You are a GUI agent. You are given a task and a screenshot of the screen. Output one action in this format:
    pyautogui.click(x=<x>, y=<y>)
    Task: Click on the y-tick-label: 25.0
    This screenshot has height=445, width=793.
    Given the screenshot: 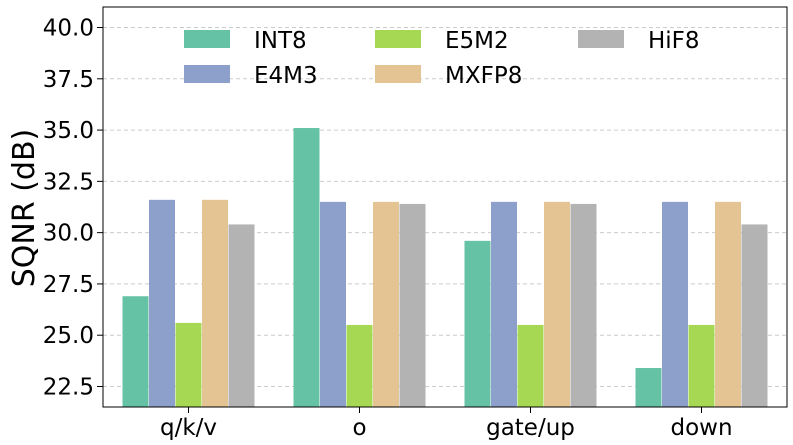 What is the action you would take?
    pyautogui.click(x=68, y=336)
    